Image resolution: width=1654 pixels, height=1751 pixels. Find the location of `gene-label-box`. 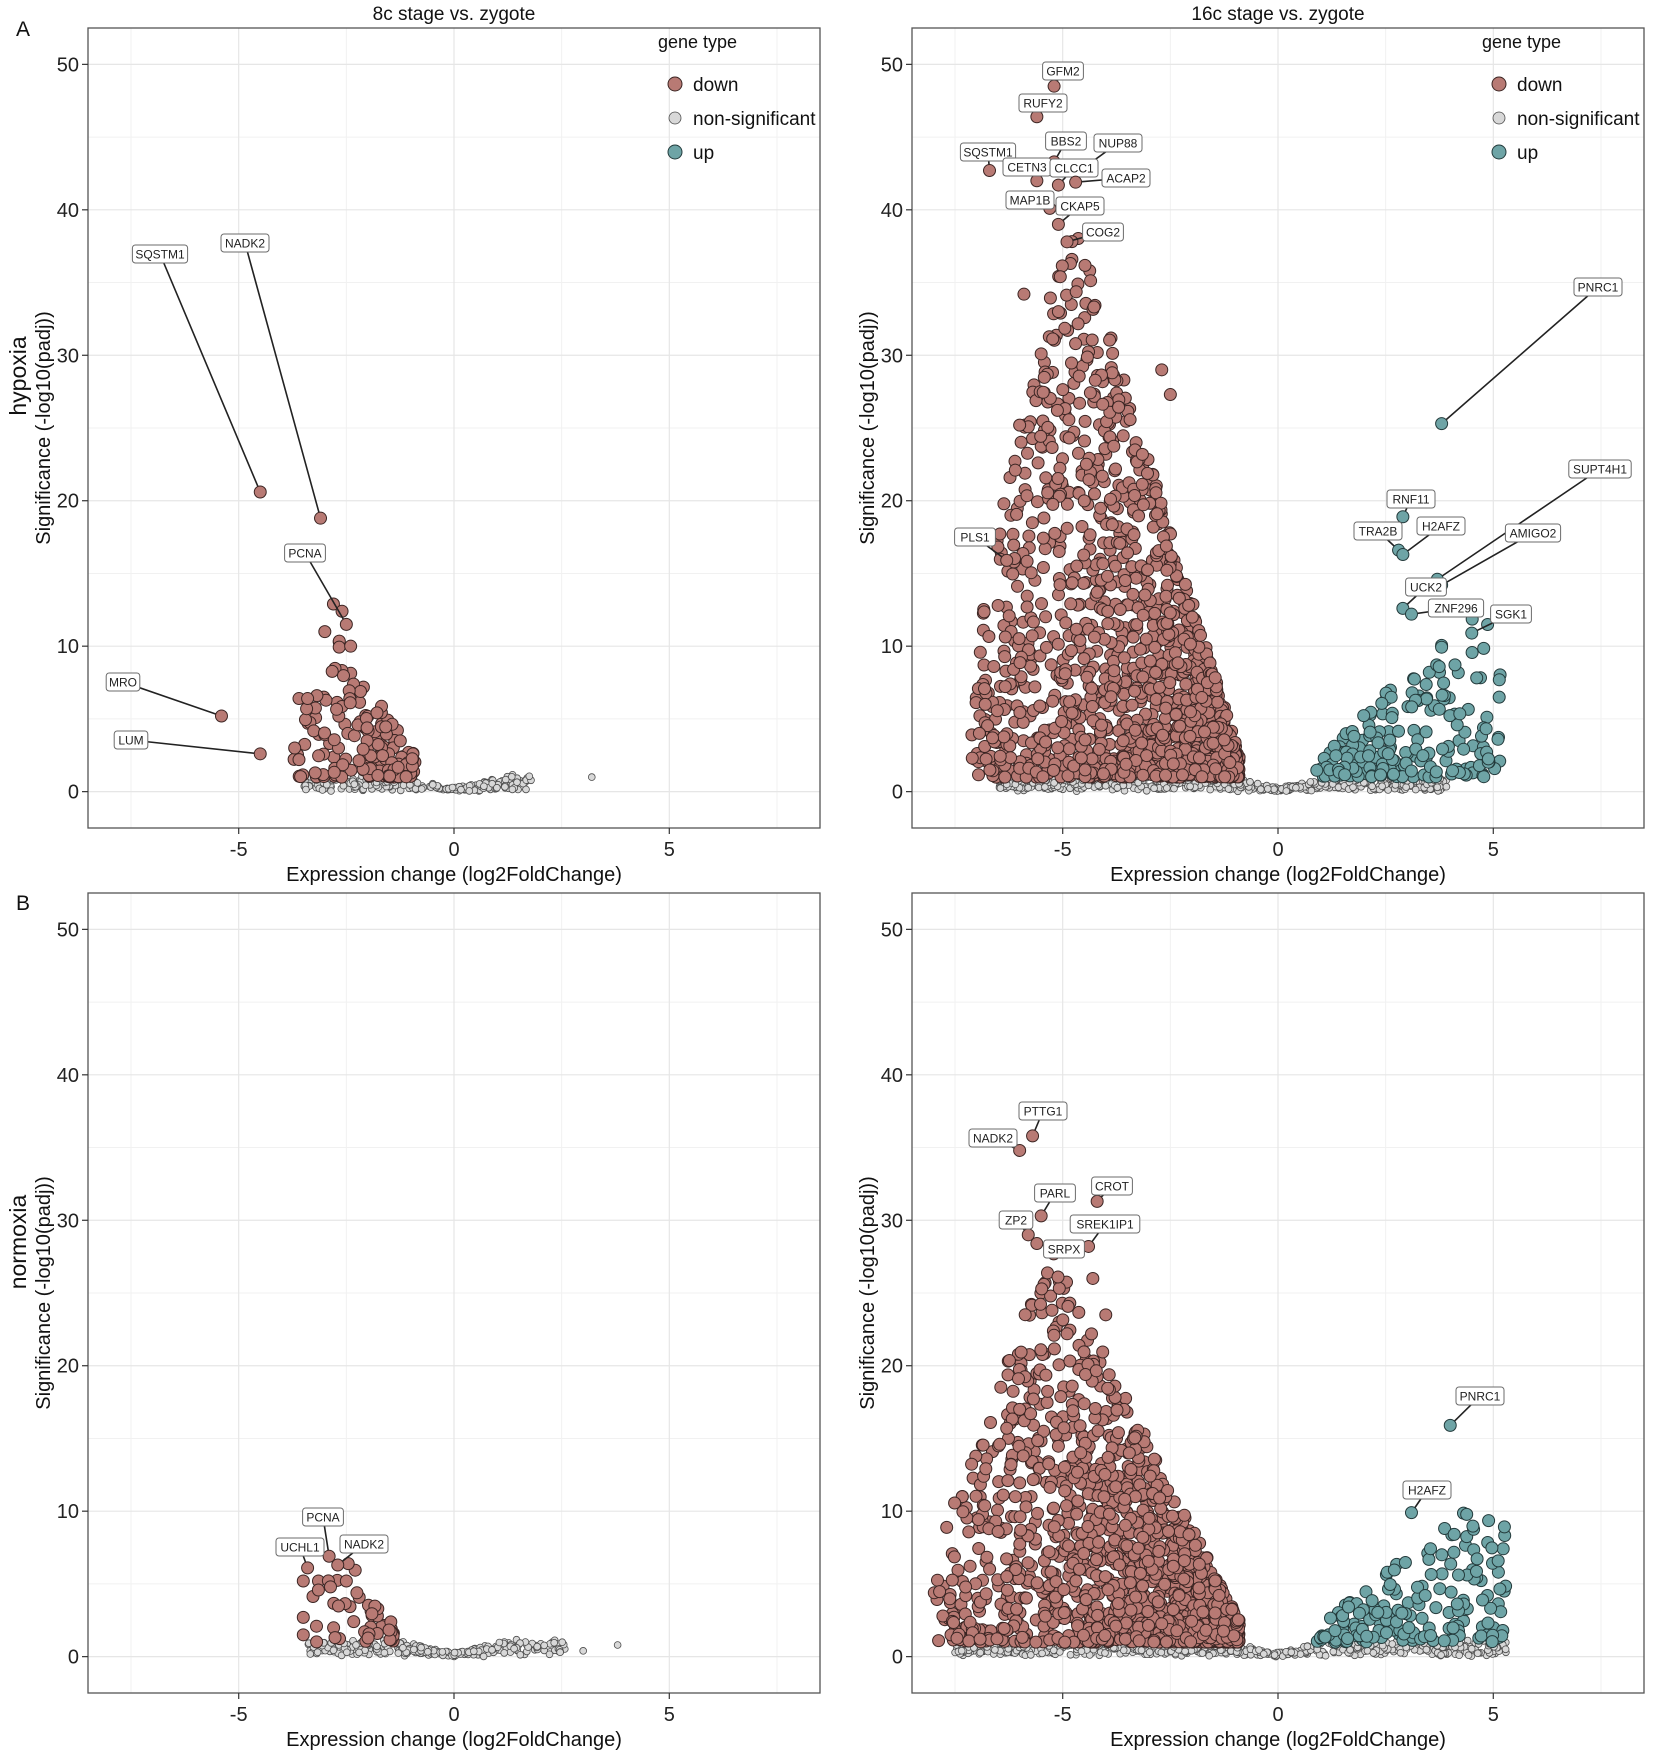

gene-label-box is located at coordinates (245, 243).